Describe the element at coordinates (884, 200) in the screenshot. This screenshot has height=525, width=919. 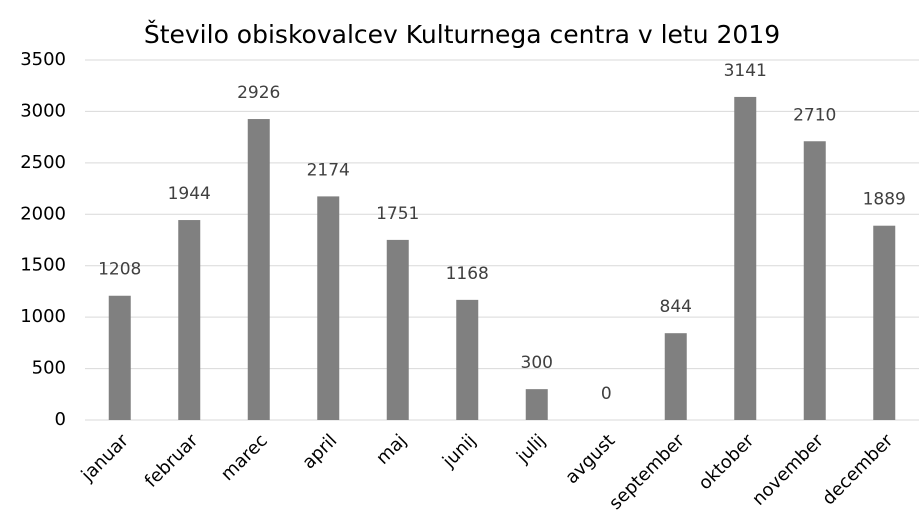
I see `data-label: 1889` at that location.